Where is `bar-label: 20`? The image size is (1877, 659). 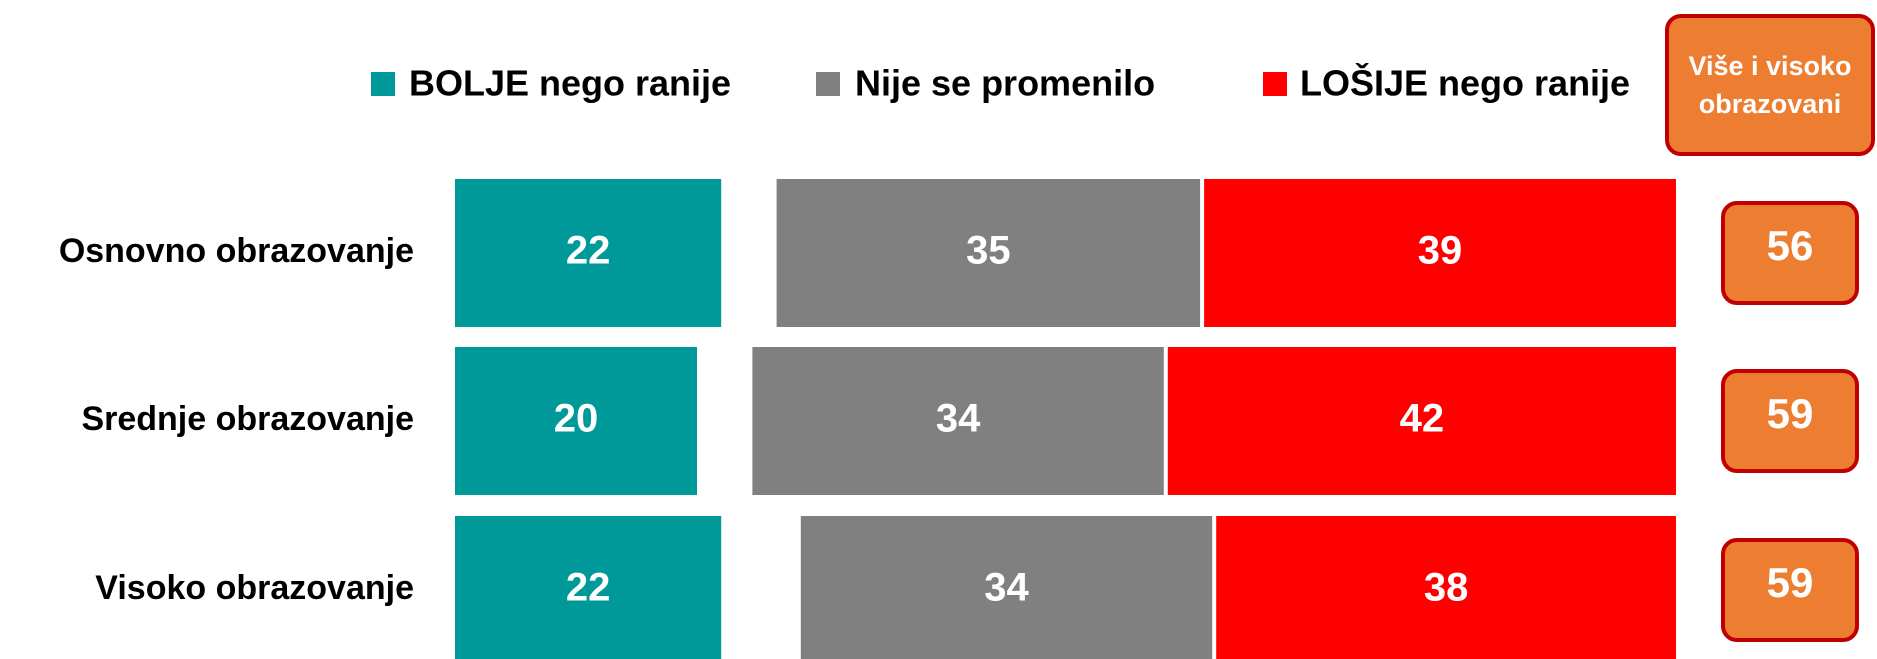 bar-label: 20 is located at coordinates (576, 419).